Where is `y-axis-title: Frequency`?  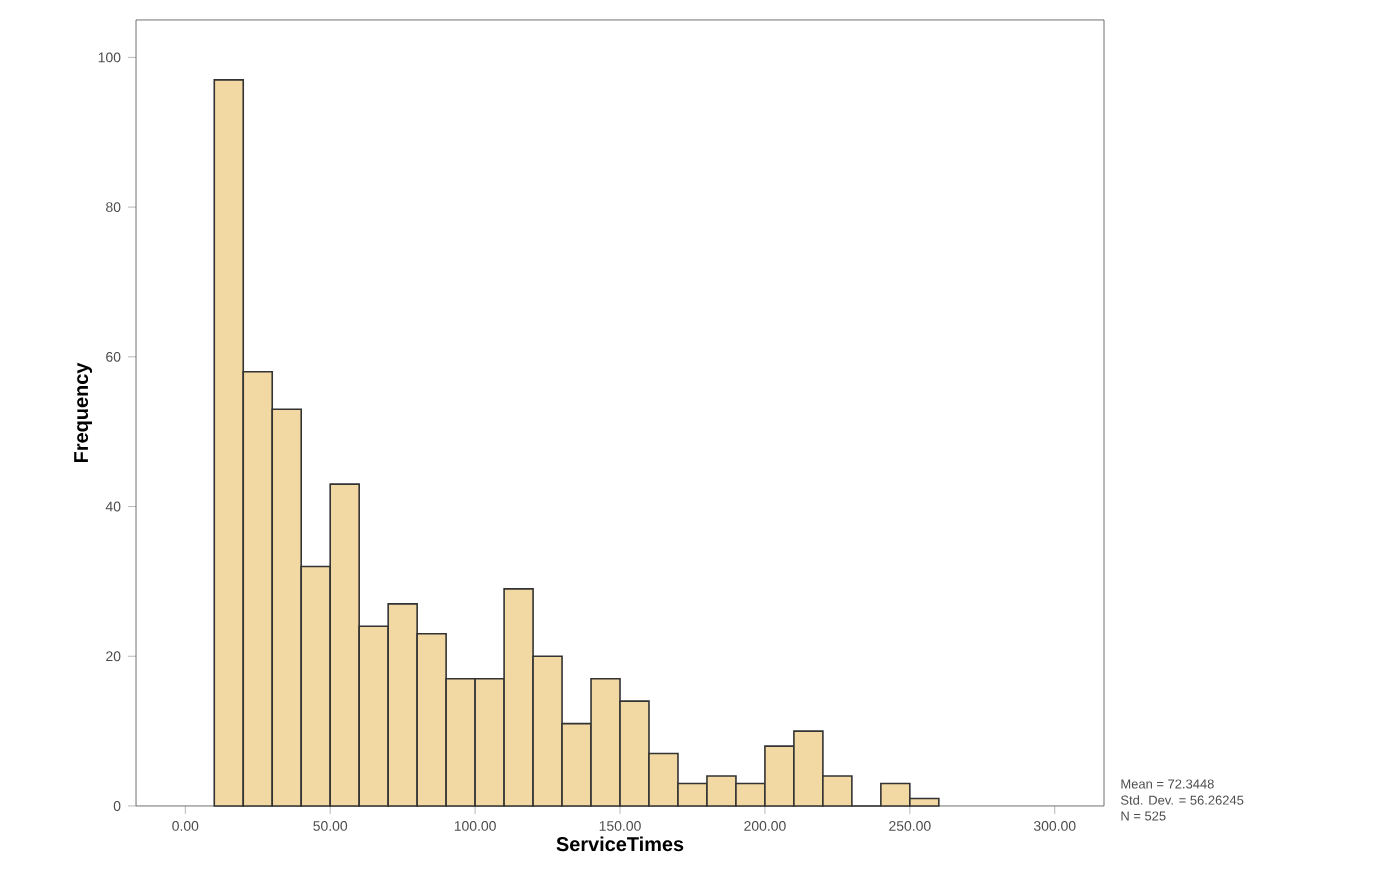 y-axis-title: Frequency is located at coordinates (83, 412).